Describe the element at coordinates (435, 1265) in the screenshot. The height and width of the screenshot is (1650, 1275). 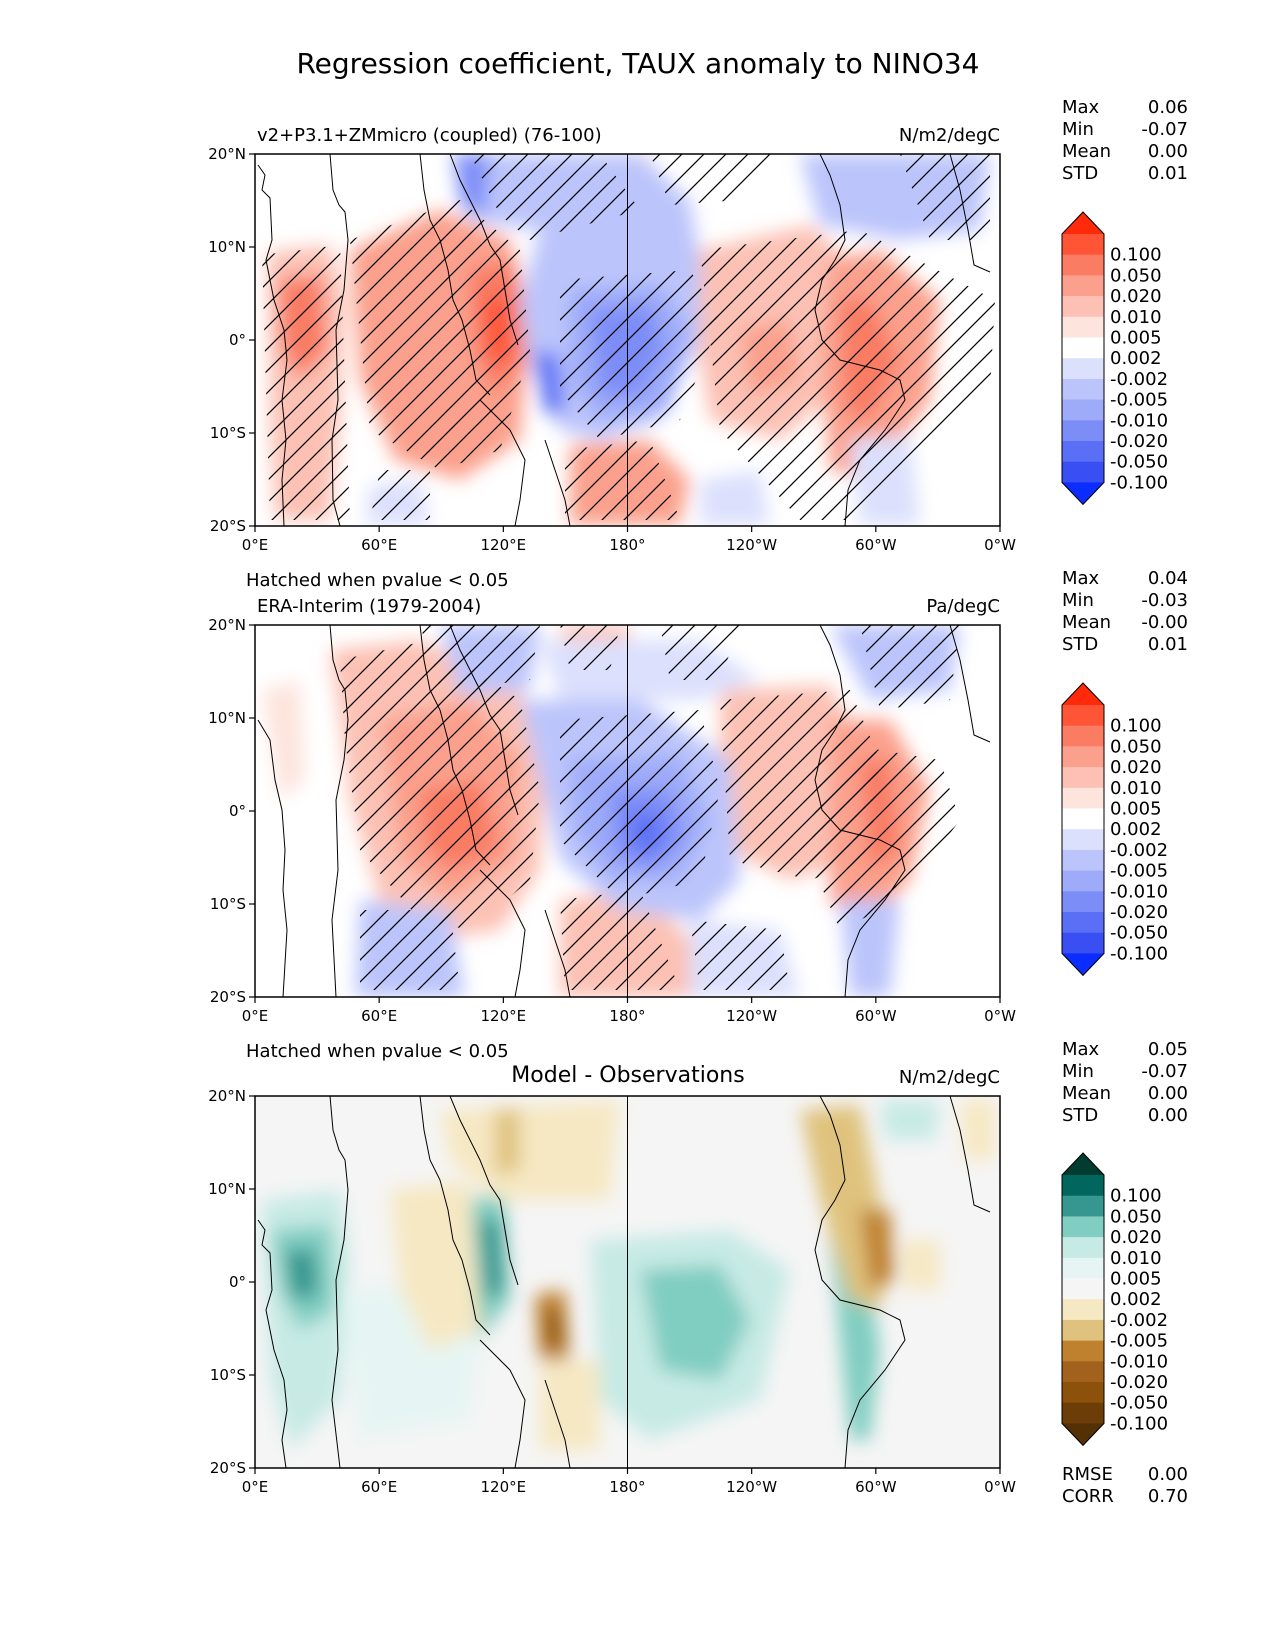
I see `contour-io-tan` at that location.